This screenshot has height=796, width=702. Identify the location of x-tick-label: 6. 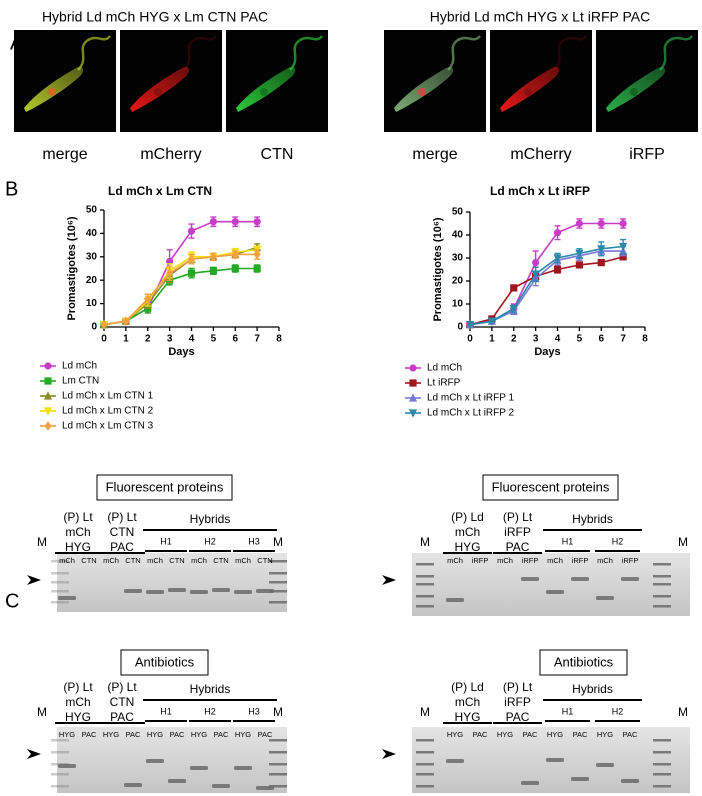
(235, 339).